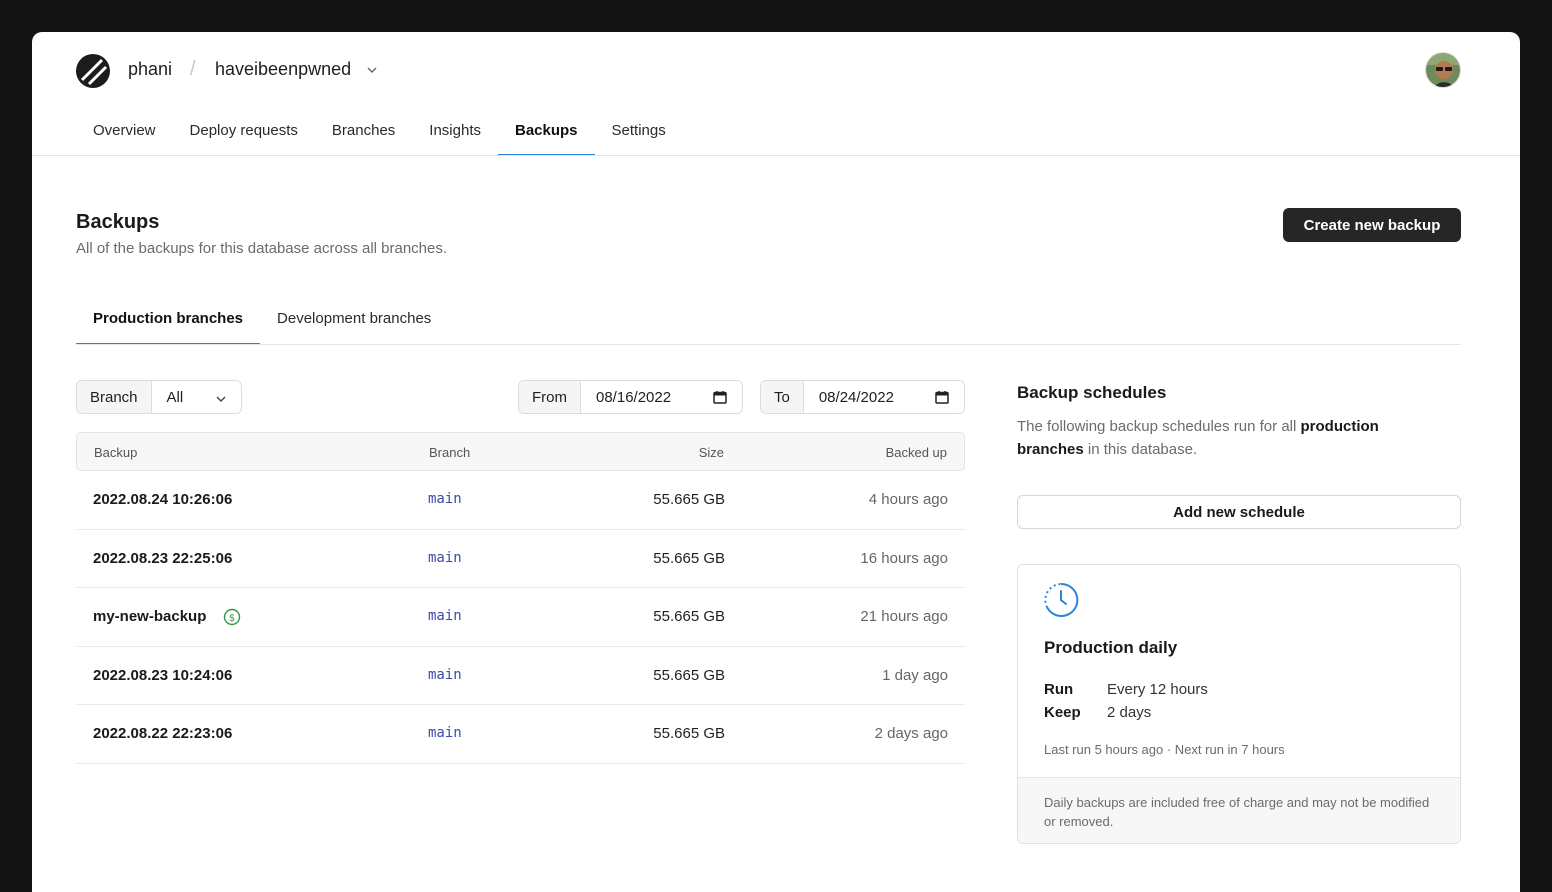 Image resolution: width=1552 pixels, height=892 pixels. Describe the element at coordinates (1061, 600) in the screenshot. I see `clock-icon` at that location.